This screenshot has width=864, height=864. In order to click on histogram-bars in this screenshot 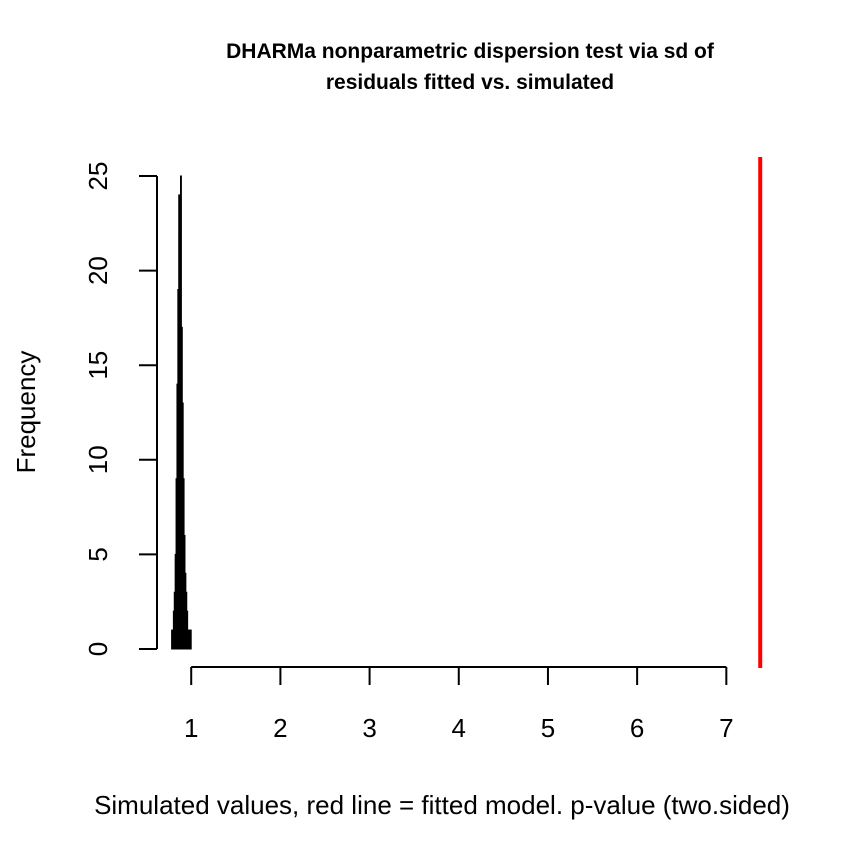, I will do `click(181, 412)`.